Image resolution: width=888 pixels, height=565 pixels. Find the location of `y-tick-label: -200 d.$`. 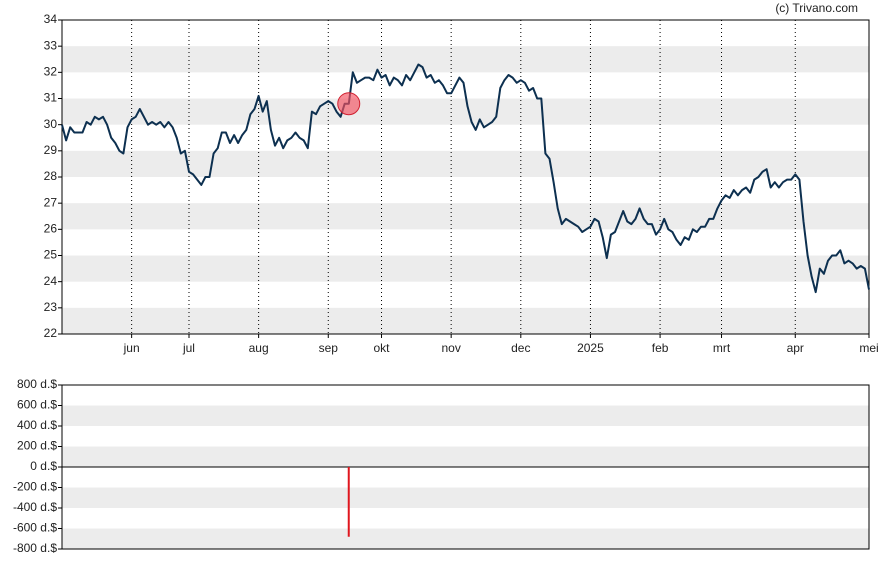

y-tick-label: -200 d.$ is located at coordinates (35, 487).